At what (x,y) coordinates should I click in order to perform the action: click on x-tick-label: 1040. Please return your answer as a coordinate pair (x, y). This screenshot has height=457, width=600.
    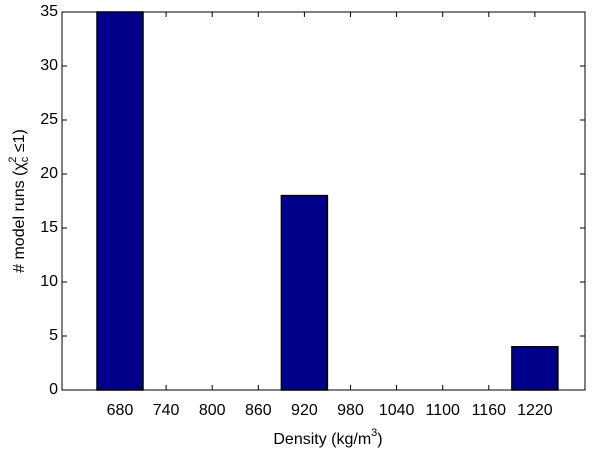
    Looking at the image, I should click on (397, 410).